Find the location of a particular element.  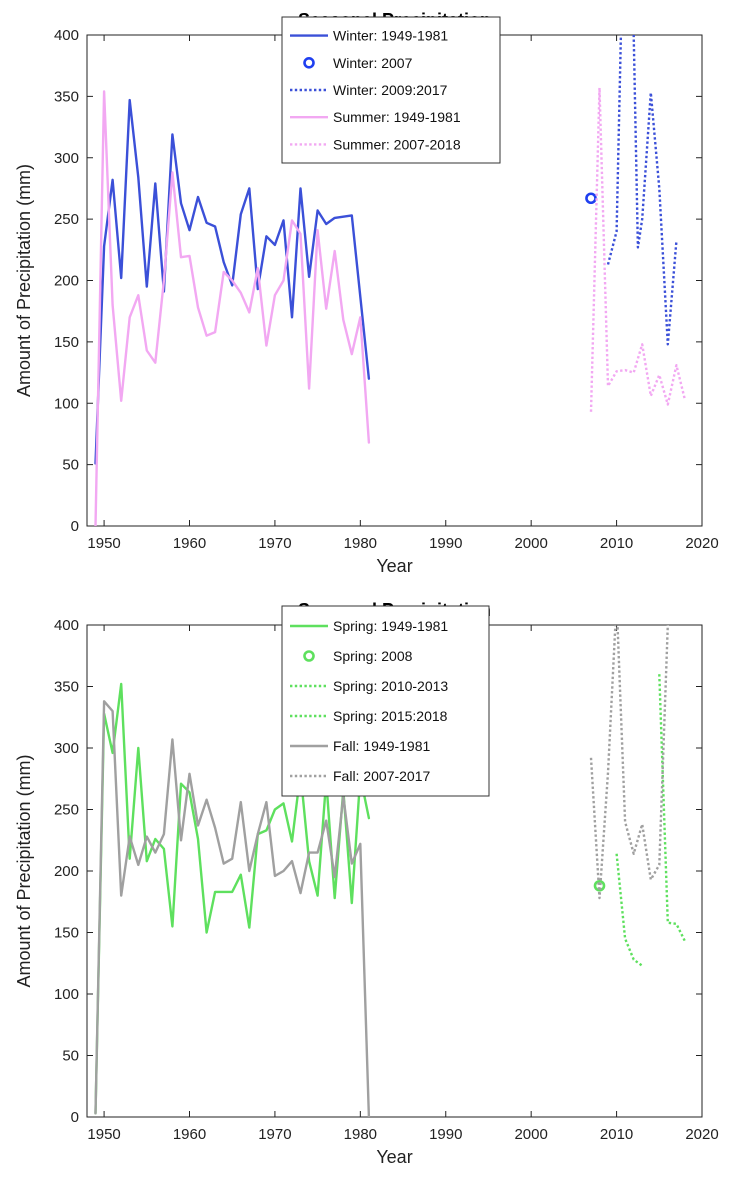

series-fall-1949-1981-line is located at coordinates (232, 908).